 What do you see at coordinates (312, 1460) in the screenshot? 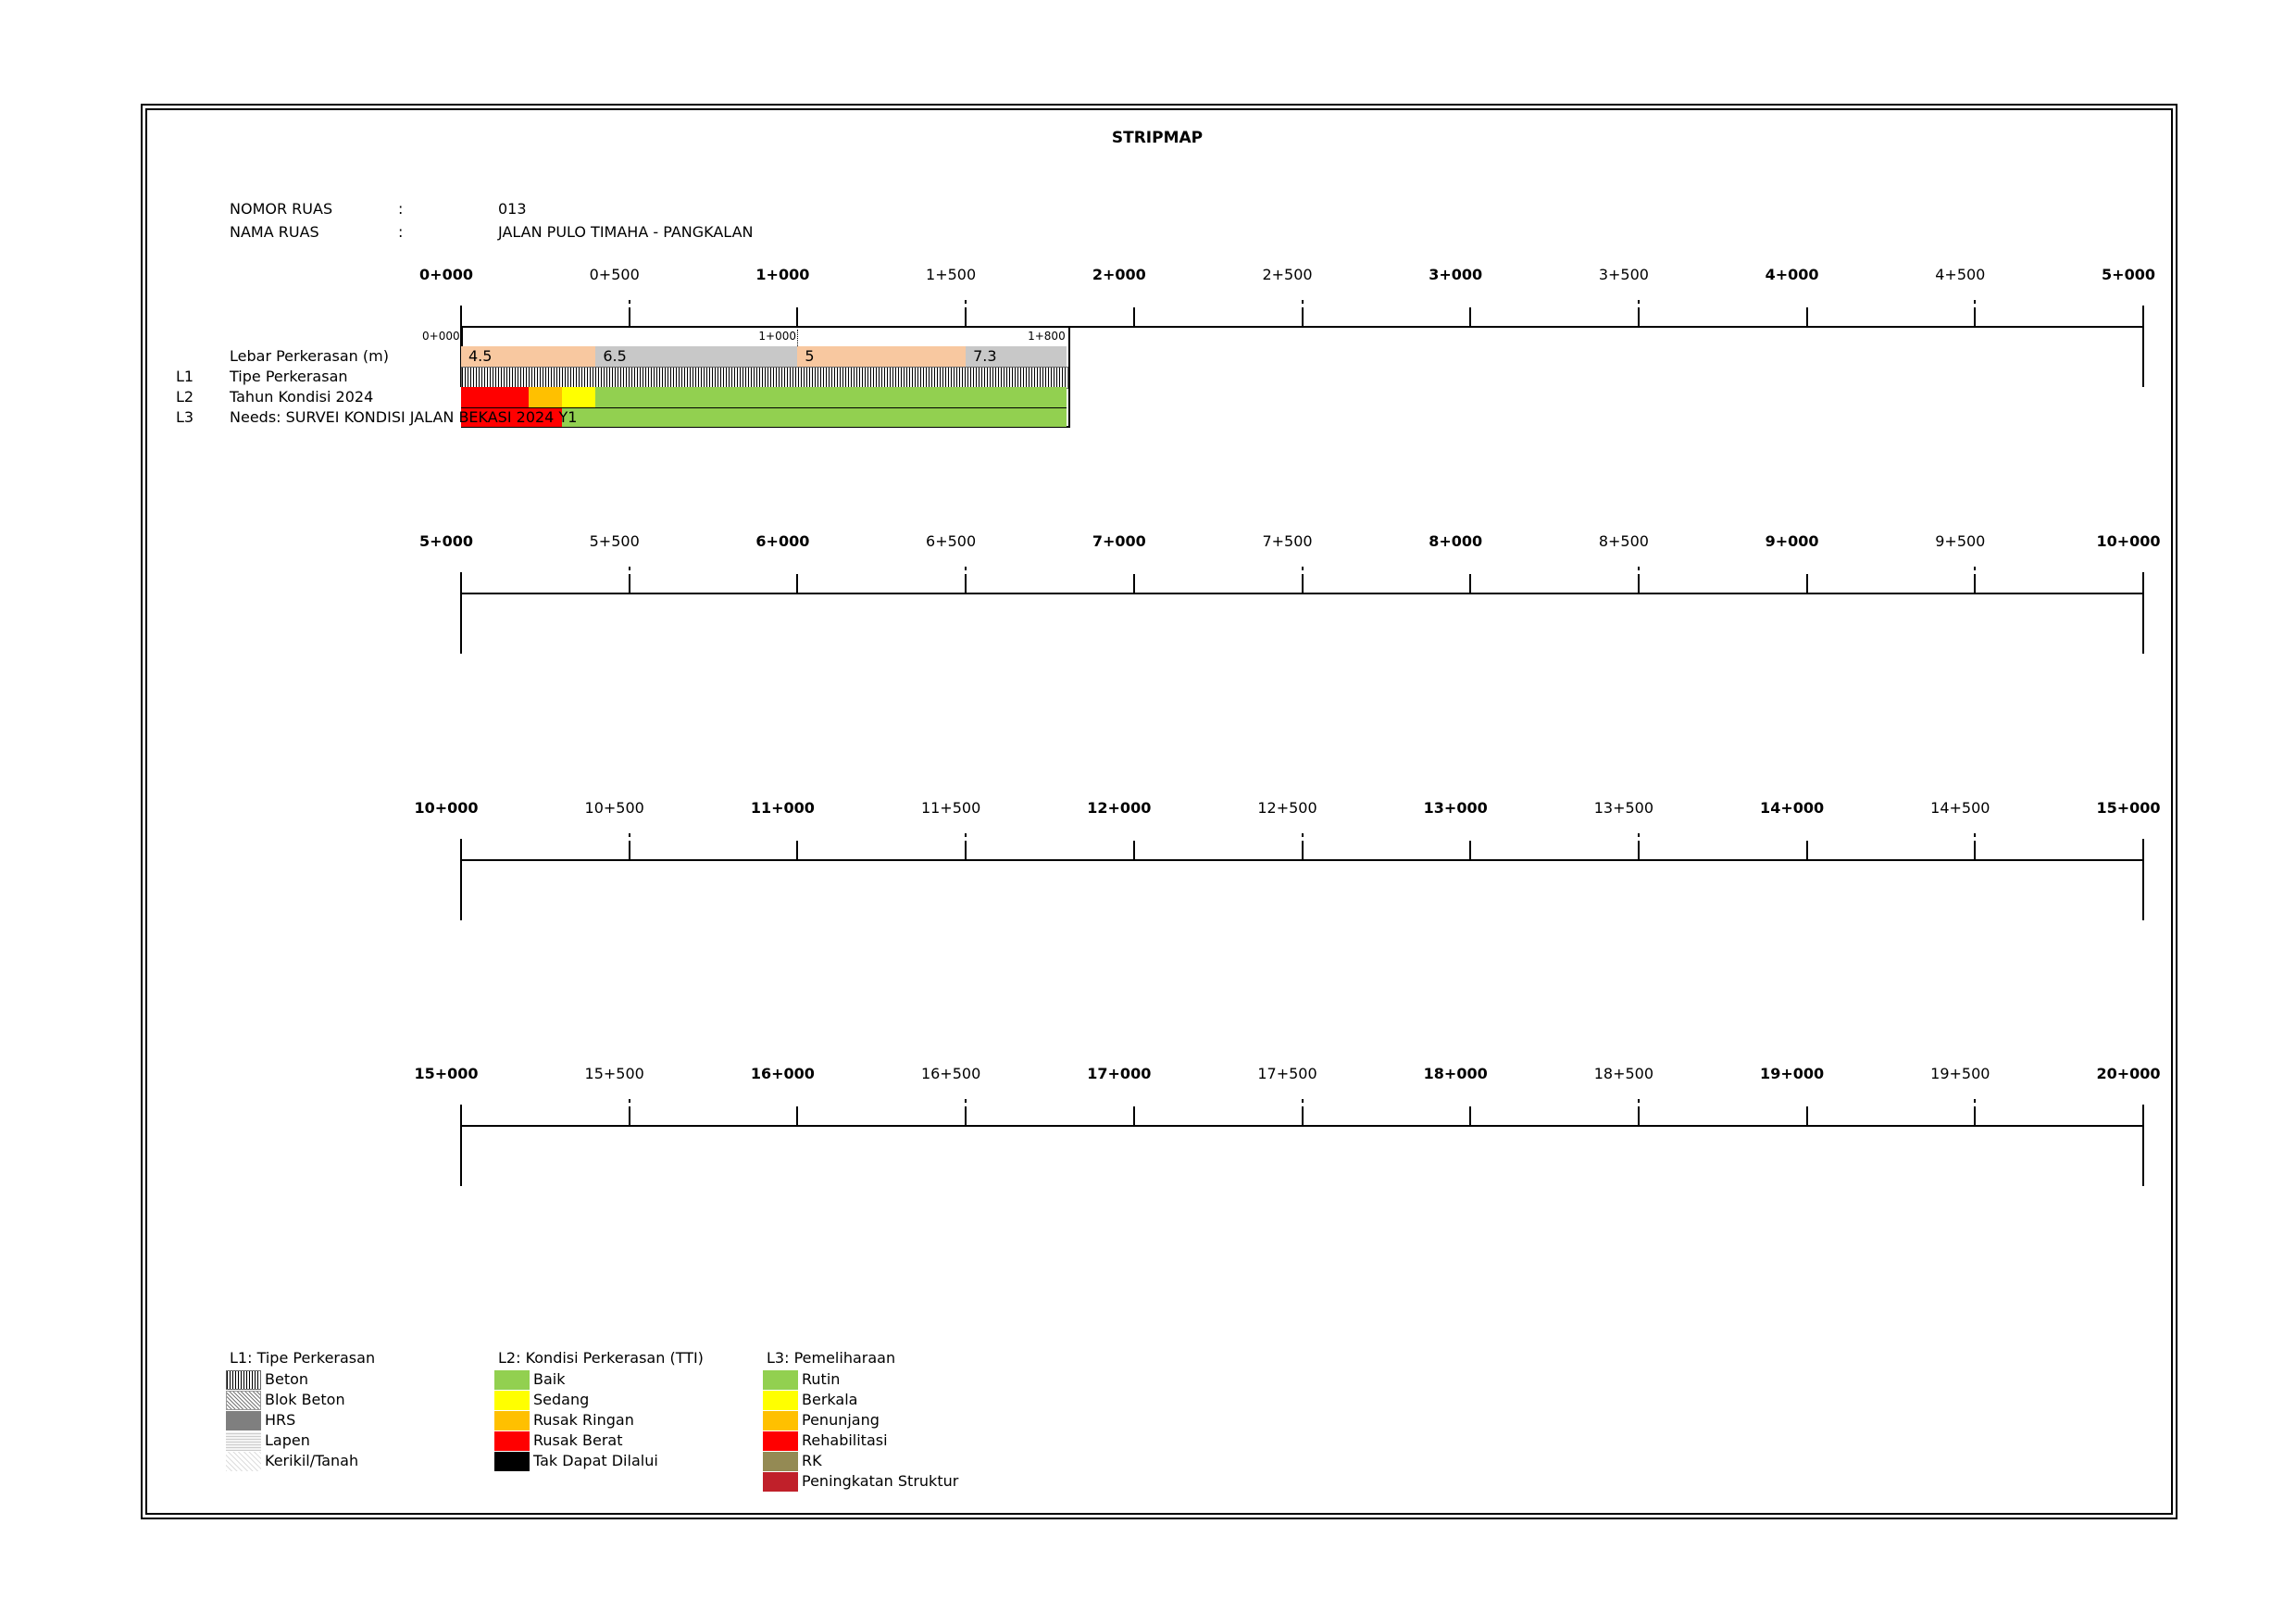
I see `legend-label: Kerikil/Tanah` at bounding box center [312, 1460].